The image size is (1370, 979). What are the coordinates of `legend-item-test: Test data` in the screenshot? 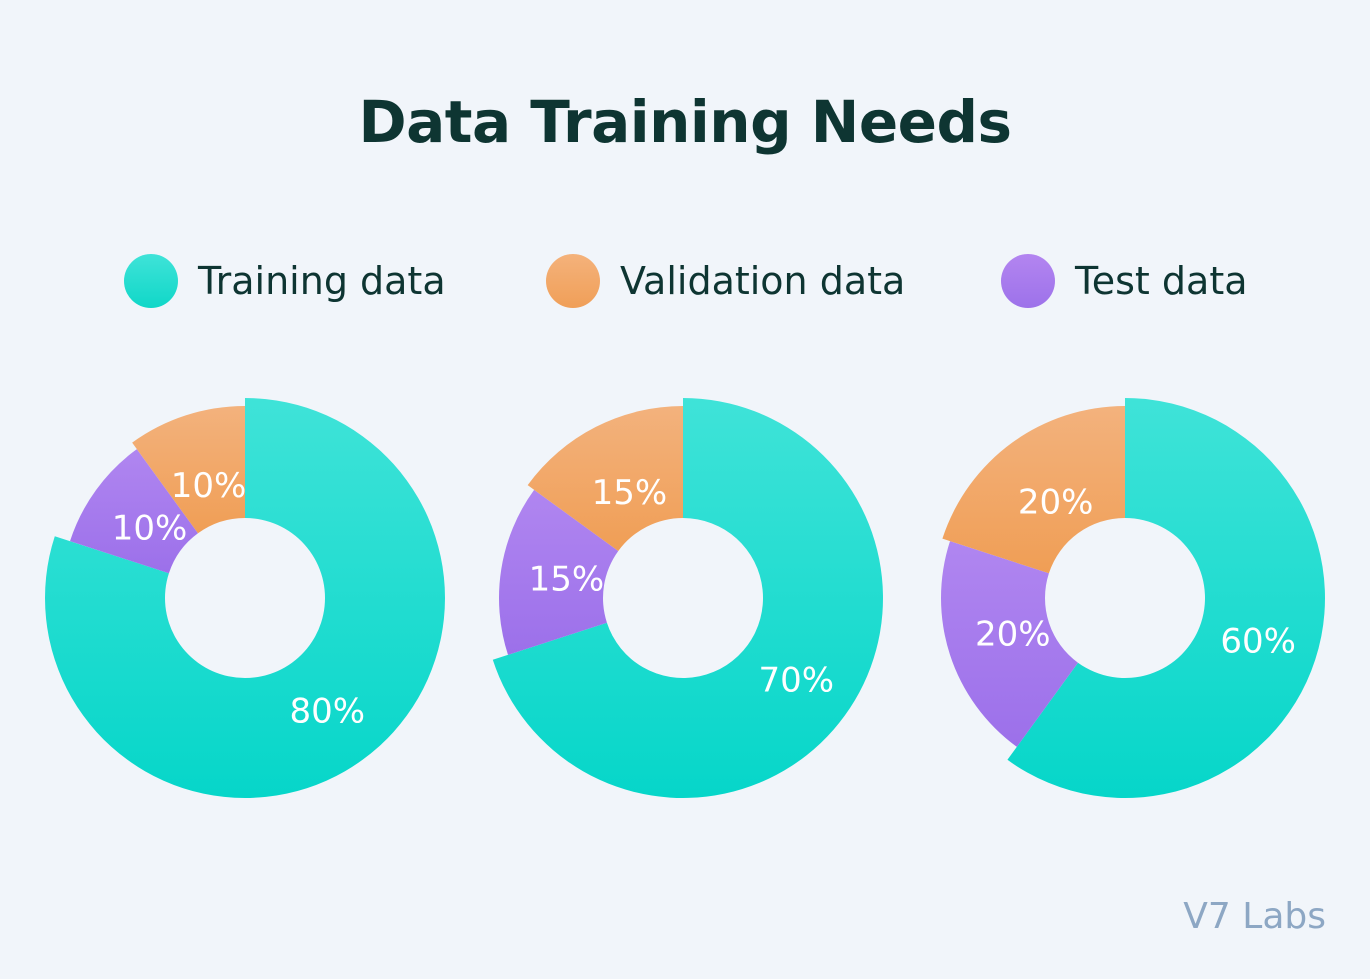 It's located at (1124, 281).